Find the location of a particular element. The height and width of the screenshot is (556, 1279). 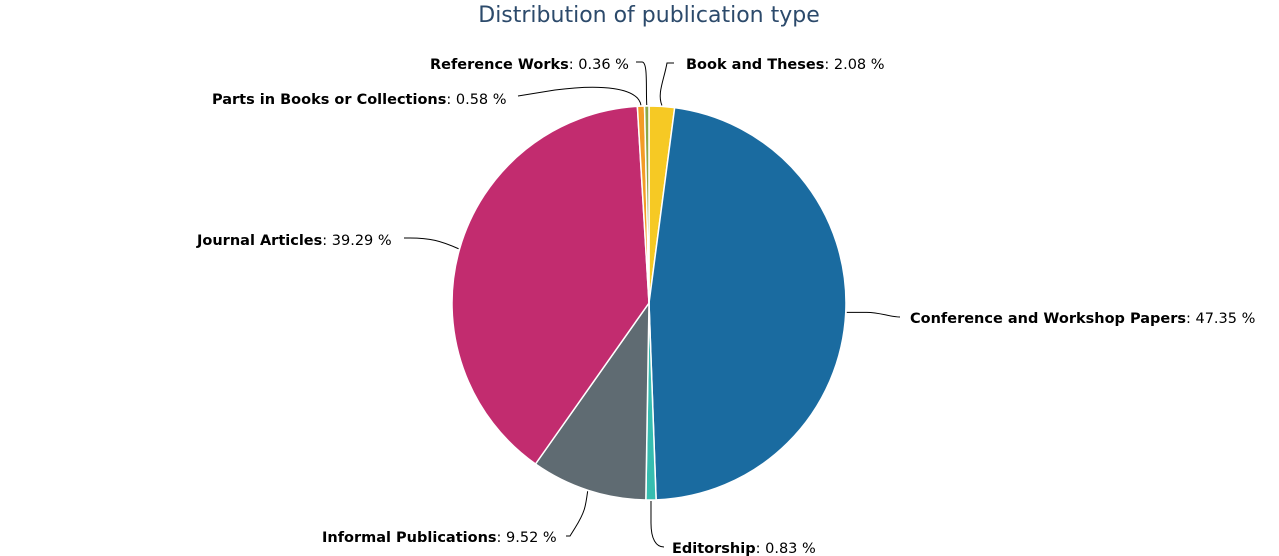

slice-label-value: : 0.36 % is located at coordinates (599, 65).